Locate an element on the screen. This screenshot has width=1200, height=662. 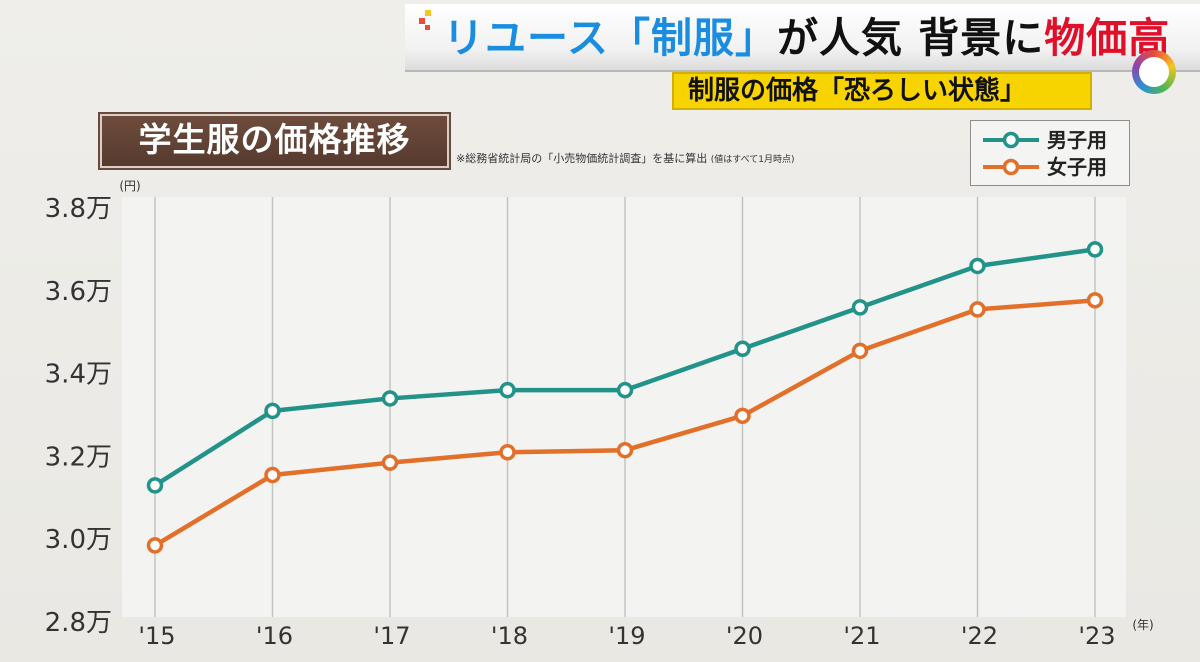
x-tick-label: '20 is located at coordinates (744, 636).